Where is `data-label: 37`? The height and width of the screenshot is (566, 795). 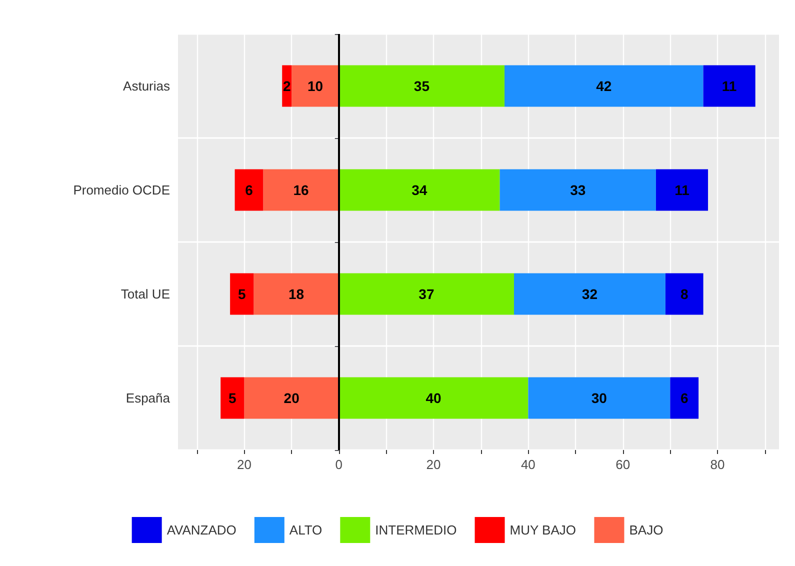 data-label: 37 is located at coordinates (426, 294).